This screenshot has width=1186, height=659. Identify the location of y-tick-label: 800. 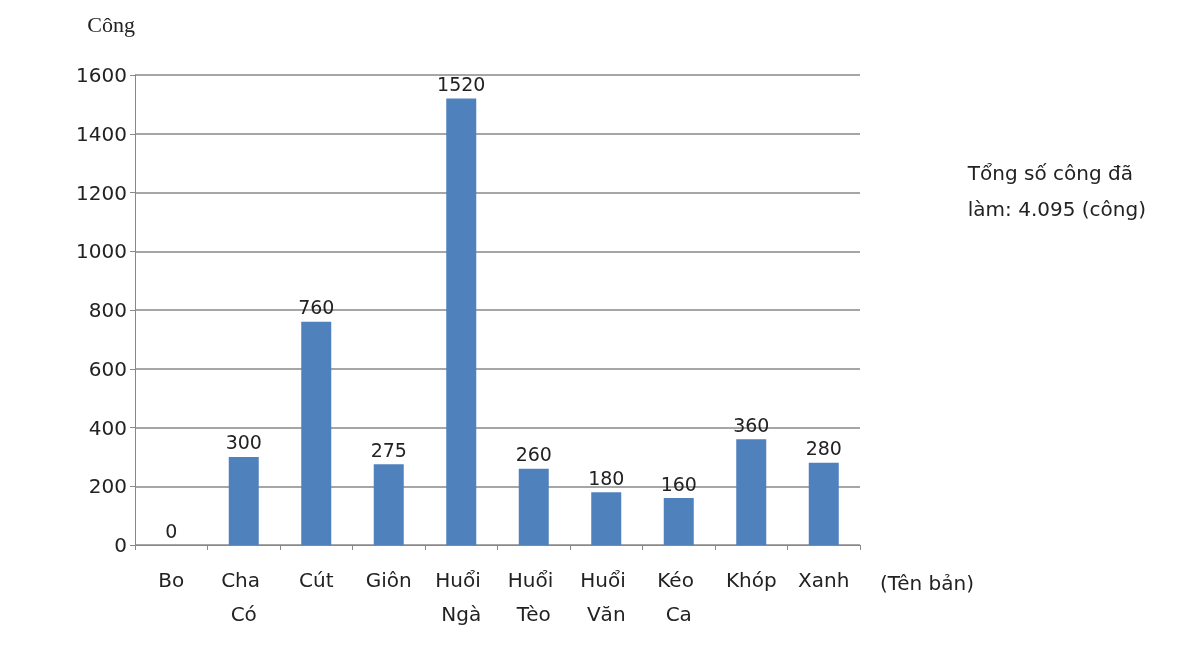
(107, 310).